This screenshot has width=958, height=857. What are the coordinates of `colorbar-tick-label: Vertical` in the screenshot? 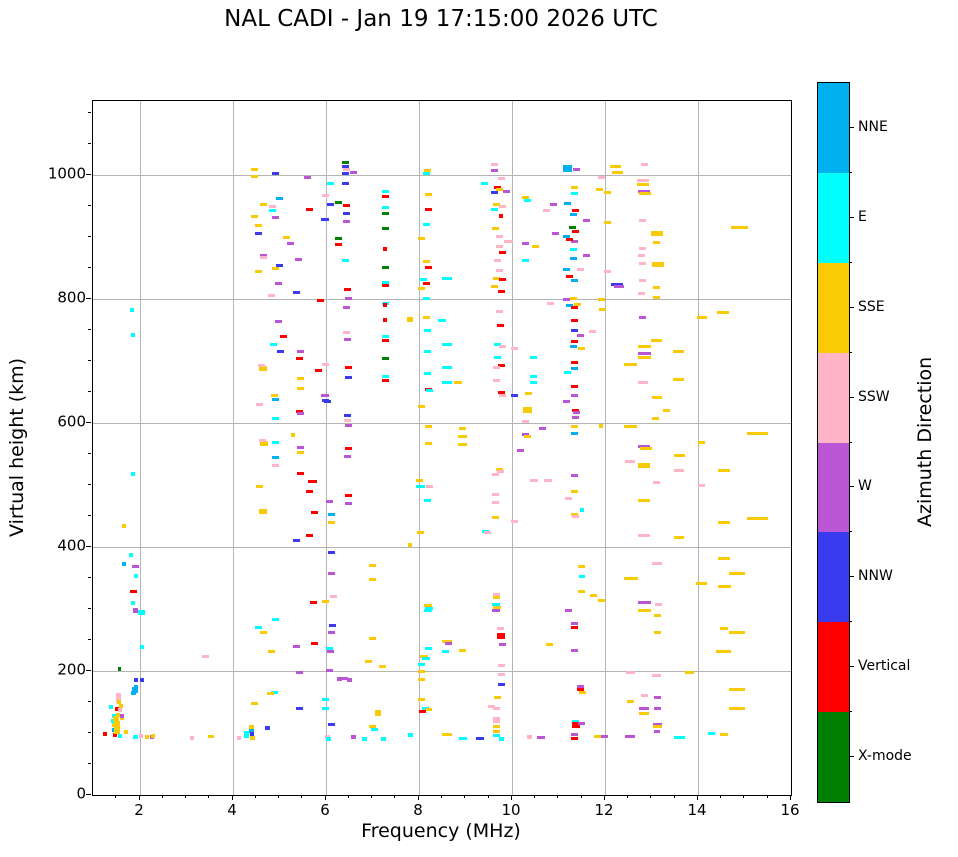 It's located at (884, 666).